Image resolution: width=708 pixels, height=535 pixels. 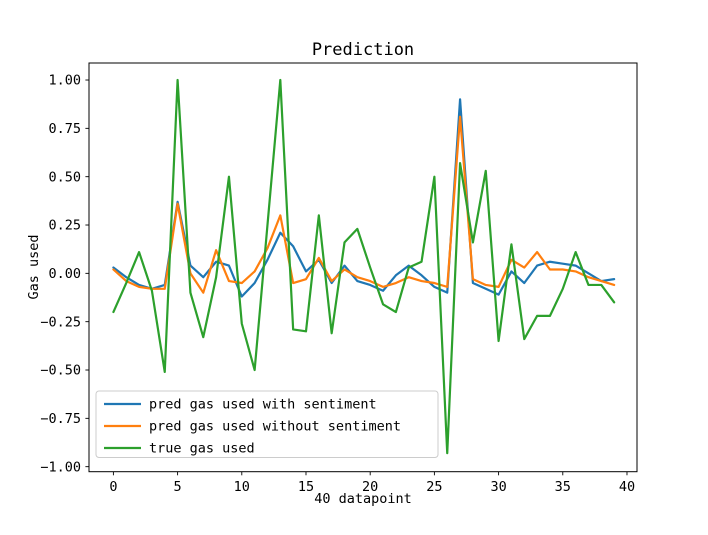 What do you see at coordinates (263, 405) in the screenshot?
I see `legend-label-pred-with-sentiment: pred gas used with sentiment` at bounding box center [263, 405].